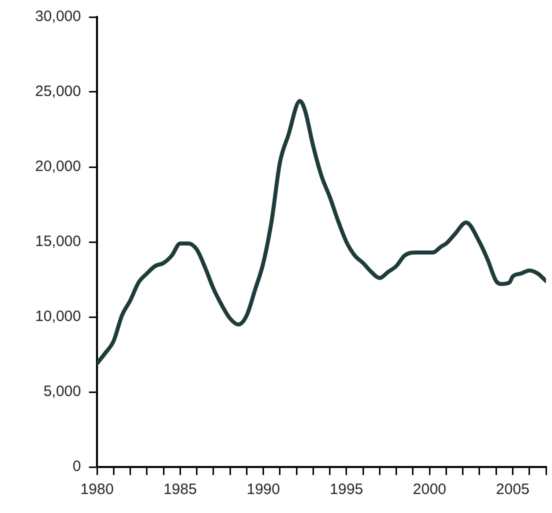 This screenshot has width=552, height=513. What do you see at coordinates (180, 489) in the screenshot?
I see `x-tick-label: 1985` at bounding box center [180, 489].